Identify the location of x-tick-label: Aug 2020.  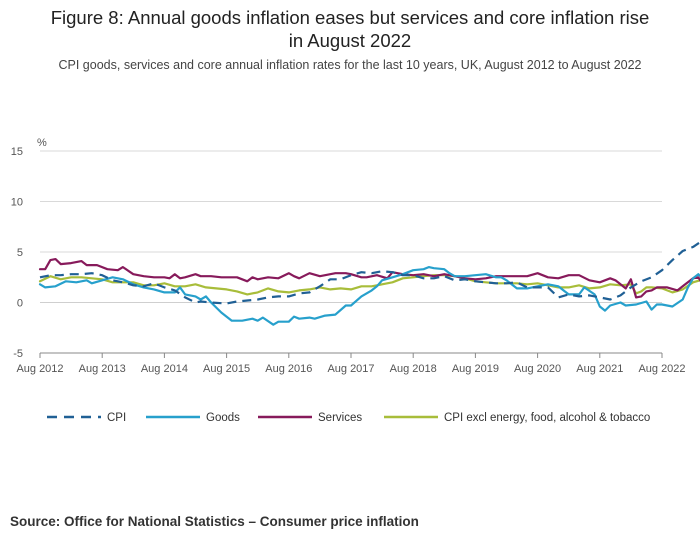
(537, 369).